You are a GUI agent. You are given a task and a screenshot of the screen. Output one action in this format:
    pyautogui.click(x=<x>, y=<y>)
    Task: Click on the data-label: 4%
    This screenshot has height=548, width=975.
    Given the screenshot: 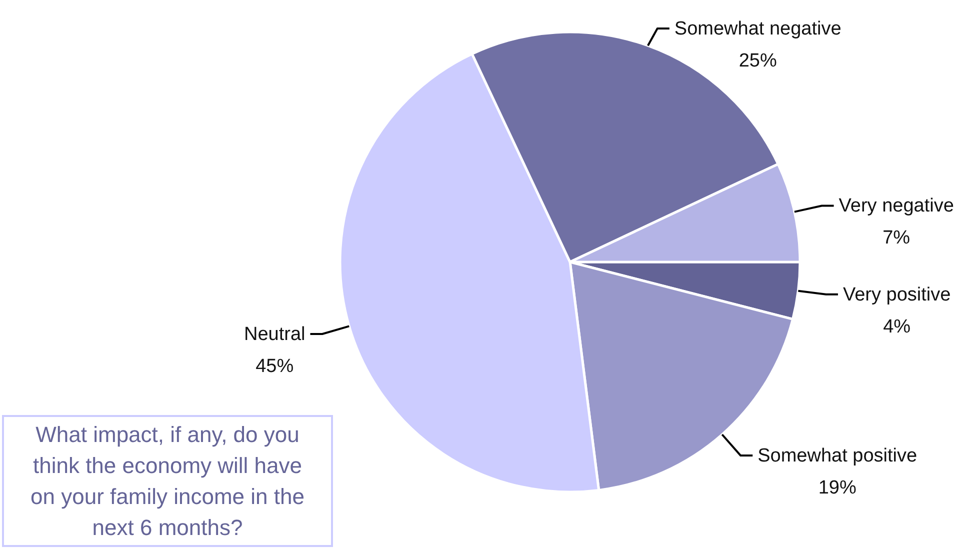 What is the action you would take?
    pyautogui.click(x=897, y=327)
    